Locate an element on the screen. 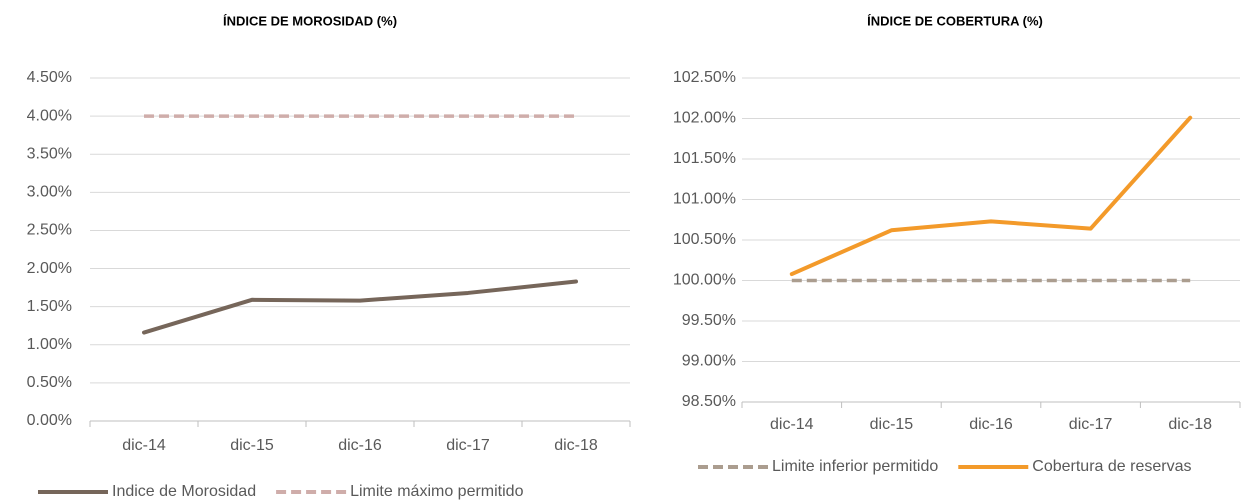  legend-label: Cobertura de reservas is located at coordinates (1111, 466).